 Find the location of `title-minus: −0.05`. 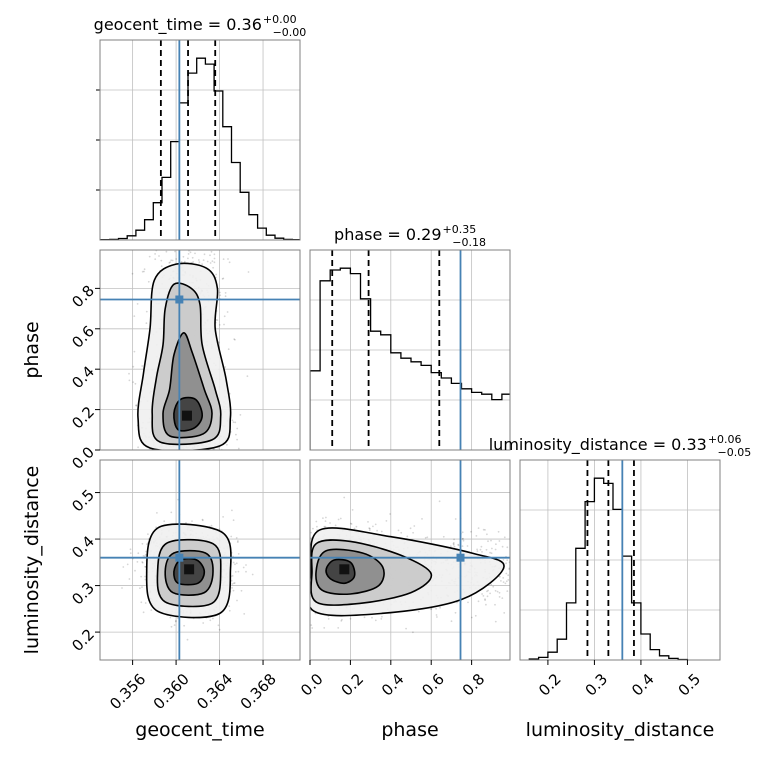

title-minus: −0.05 is located at coordinates (735, 452).